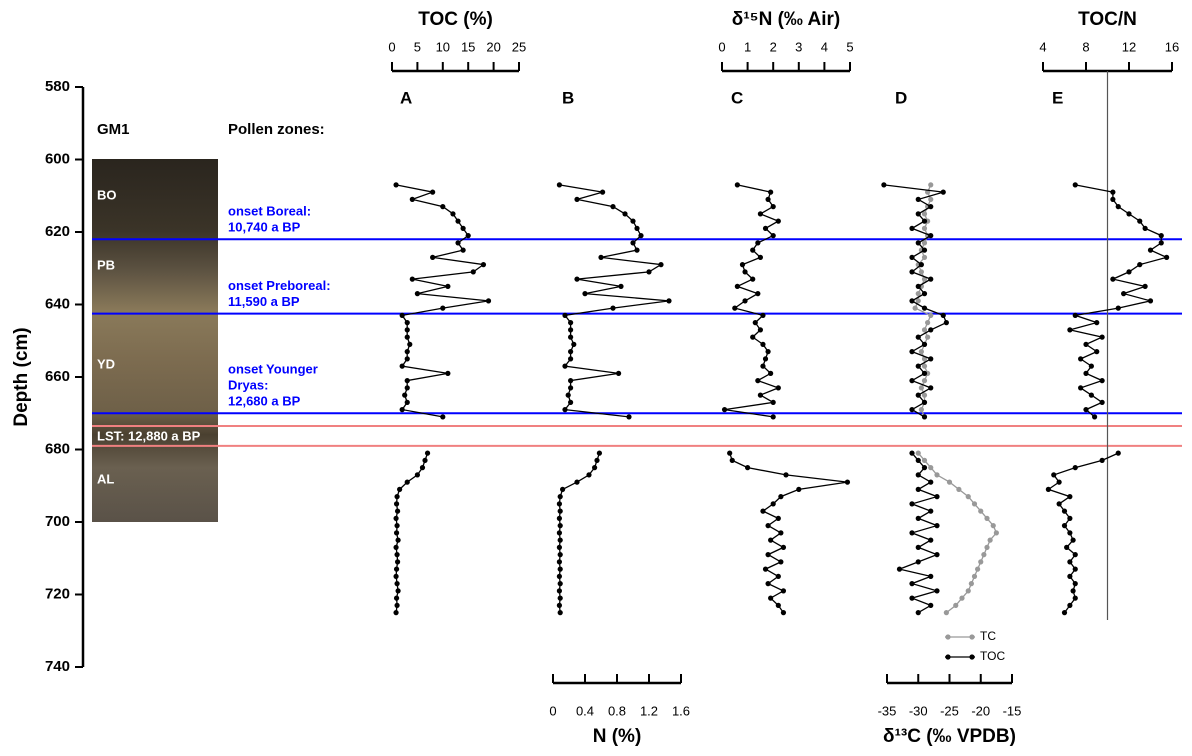  Describe the element at coordinates (1107, 19) in the screenshot. I see `x-axis-title: TOC/N` at that location.